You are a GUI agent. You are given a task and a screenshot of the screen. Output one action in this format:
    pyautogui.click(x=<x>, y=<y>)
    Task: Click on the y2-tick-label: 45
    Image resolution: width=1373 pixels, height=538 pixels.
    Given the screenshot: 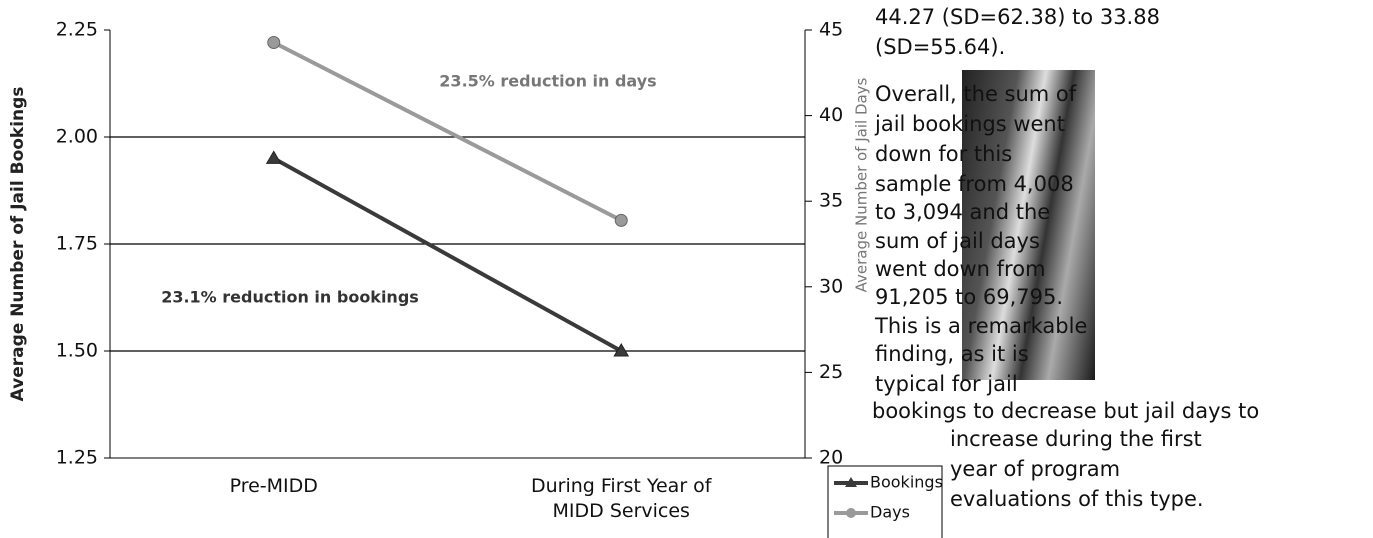 What is the action you would take?
    pyautogui.click(x=831, y=30)
    